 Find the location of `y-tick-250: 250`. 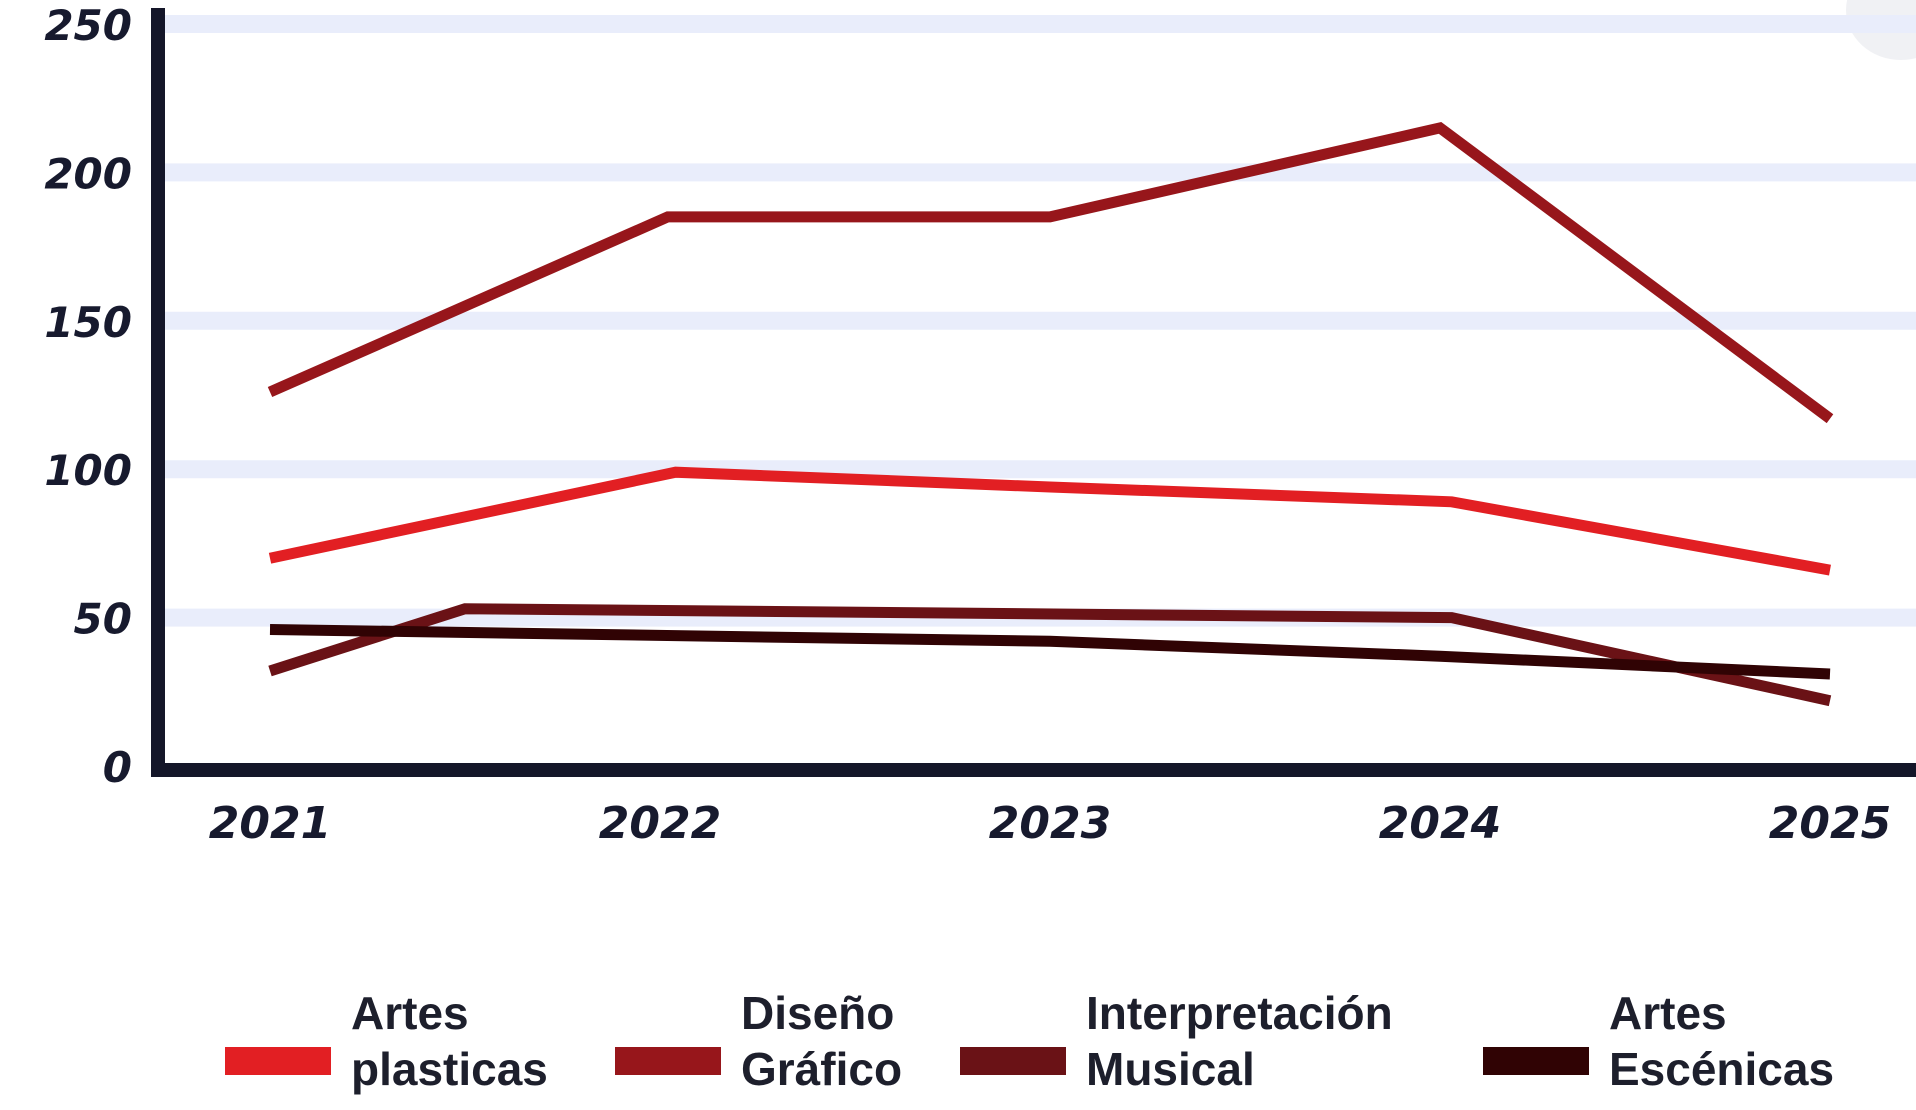

y-tick-250: 250 is located at coordinates (88, 25).